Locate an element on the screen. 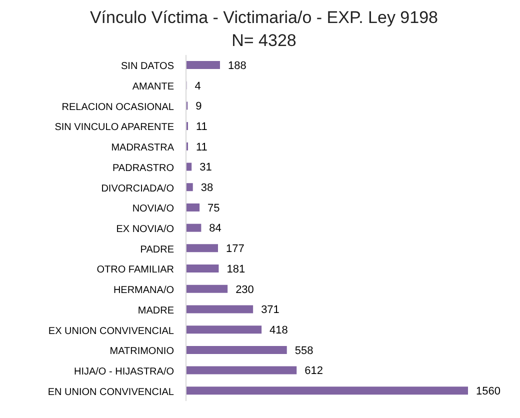 This screenshot has width=520, height=418. data-label: 181 is located at coordinates (236, 269).